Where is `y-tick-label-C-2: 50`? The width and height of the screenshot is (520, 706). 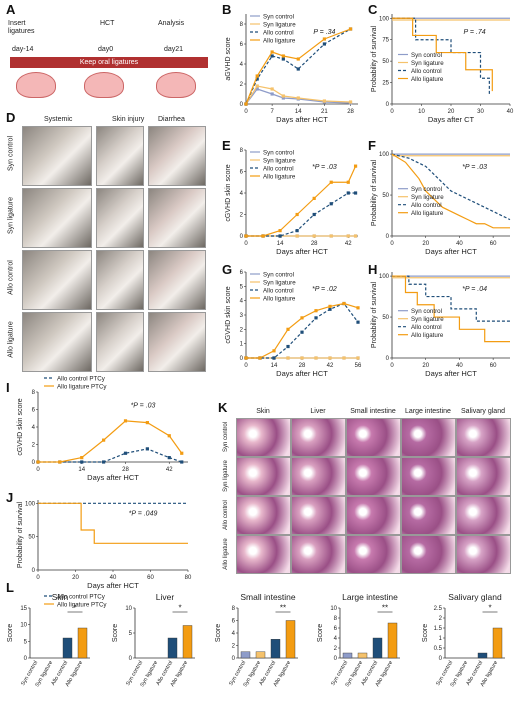
y-tick-label-C-2: 50 is located at coordinates (385, 62).